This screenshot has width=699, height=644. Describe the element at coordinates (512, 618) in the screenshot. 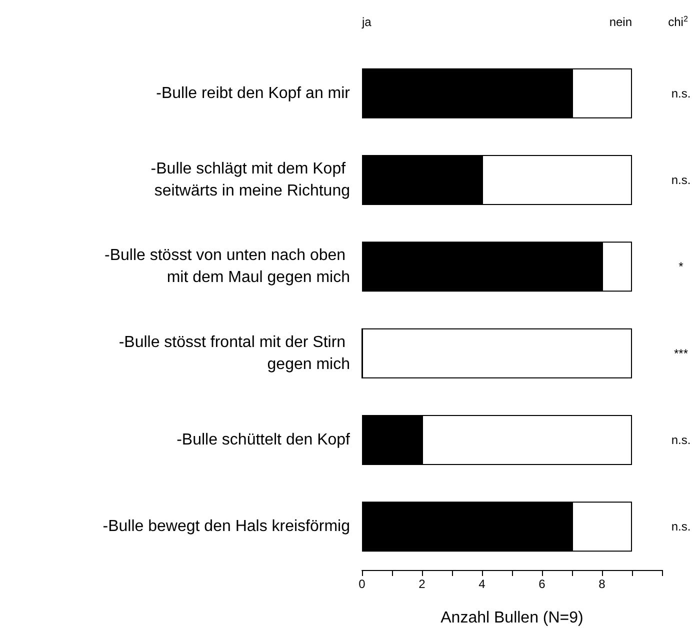

I see `x-axis-title: Anzahl Bullen (N=9)` at that location.